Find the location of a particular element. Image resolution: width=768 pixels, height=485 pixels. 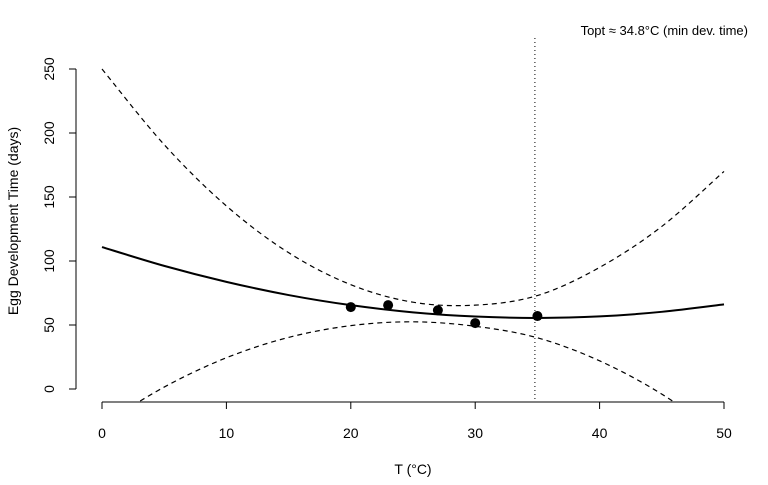

fit-curve is located at coordinates (413, 282).